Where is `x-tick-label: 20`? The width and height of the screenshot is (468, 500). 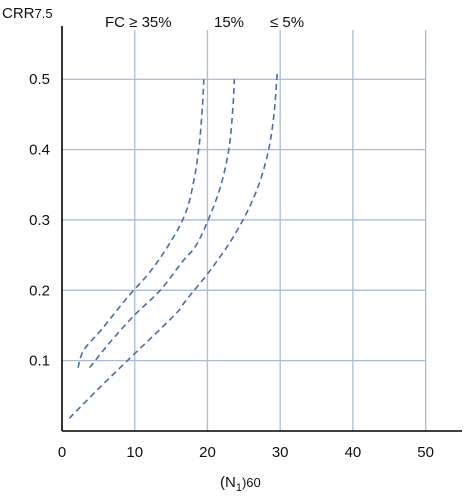 x-tick-label: 20 is located at coordinates (207, 452).